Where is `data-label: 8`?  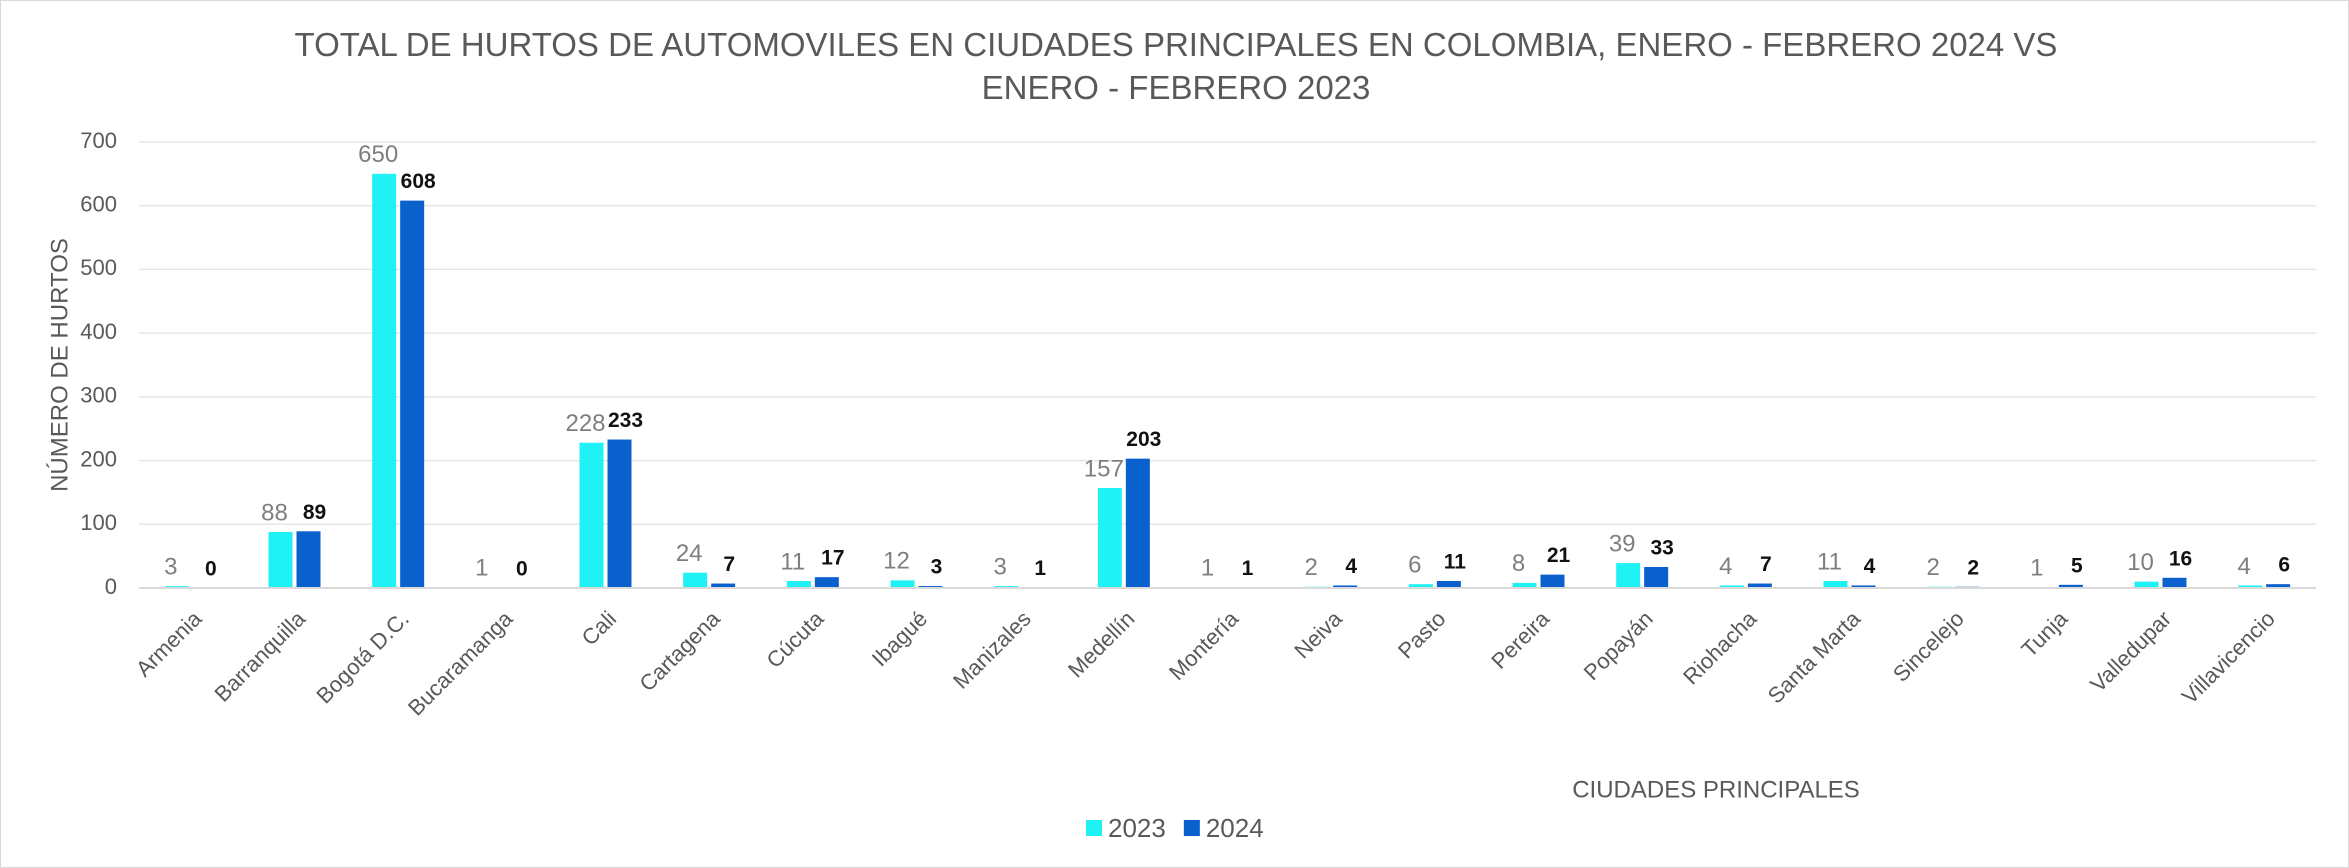 data-label: 8 is located at coordinates (1518, 563).